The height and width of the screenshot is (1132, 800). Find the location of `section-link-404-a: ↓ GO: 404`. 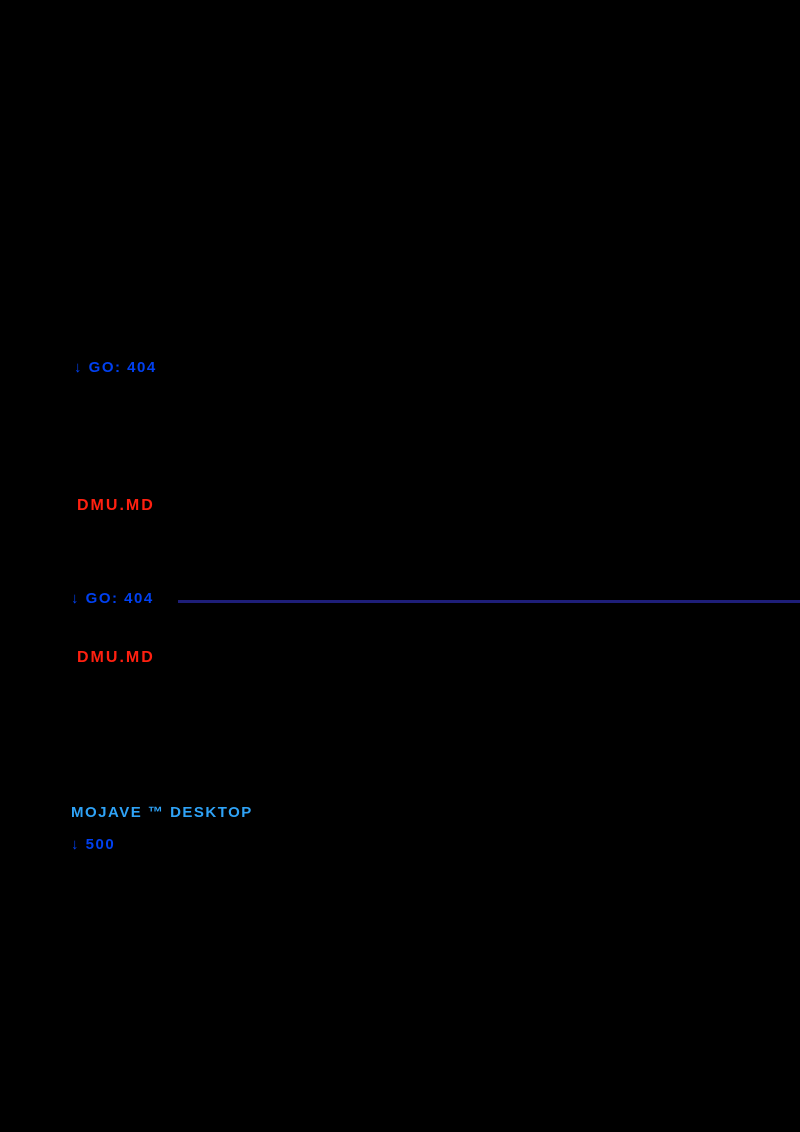

section-link-404-a: ↓ GO: 404 is located at coordinates (115, 367).